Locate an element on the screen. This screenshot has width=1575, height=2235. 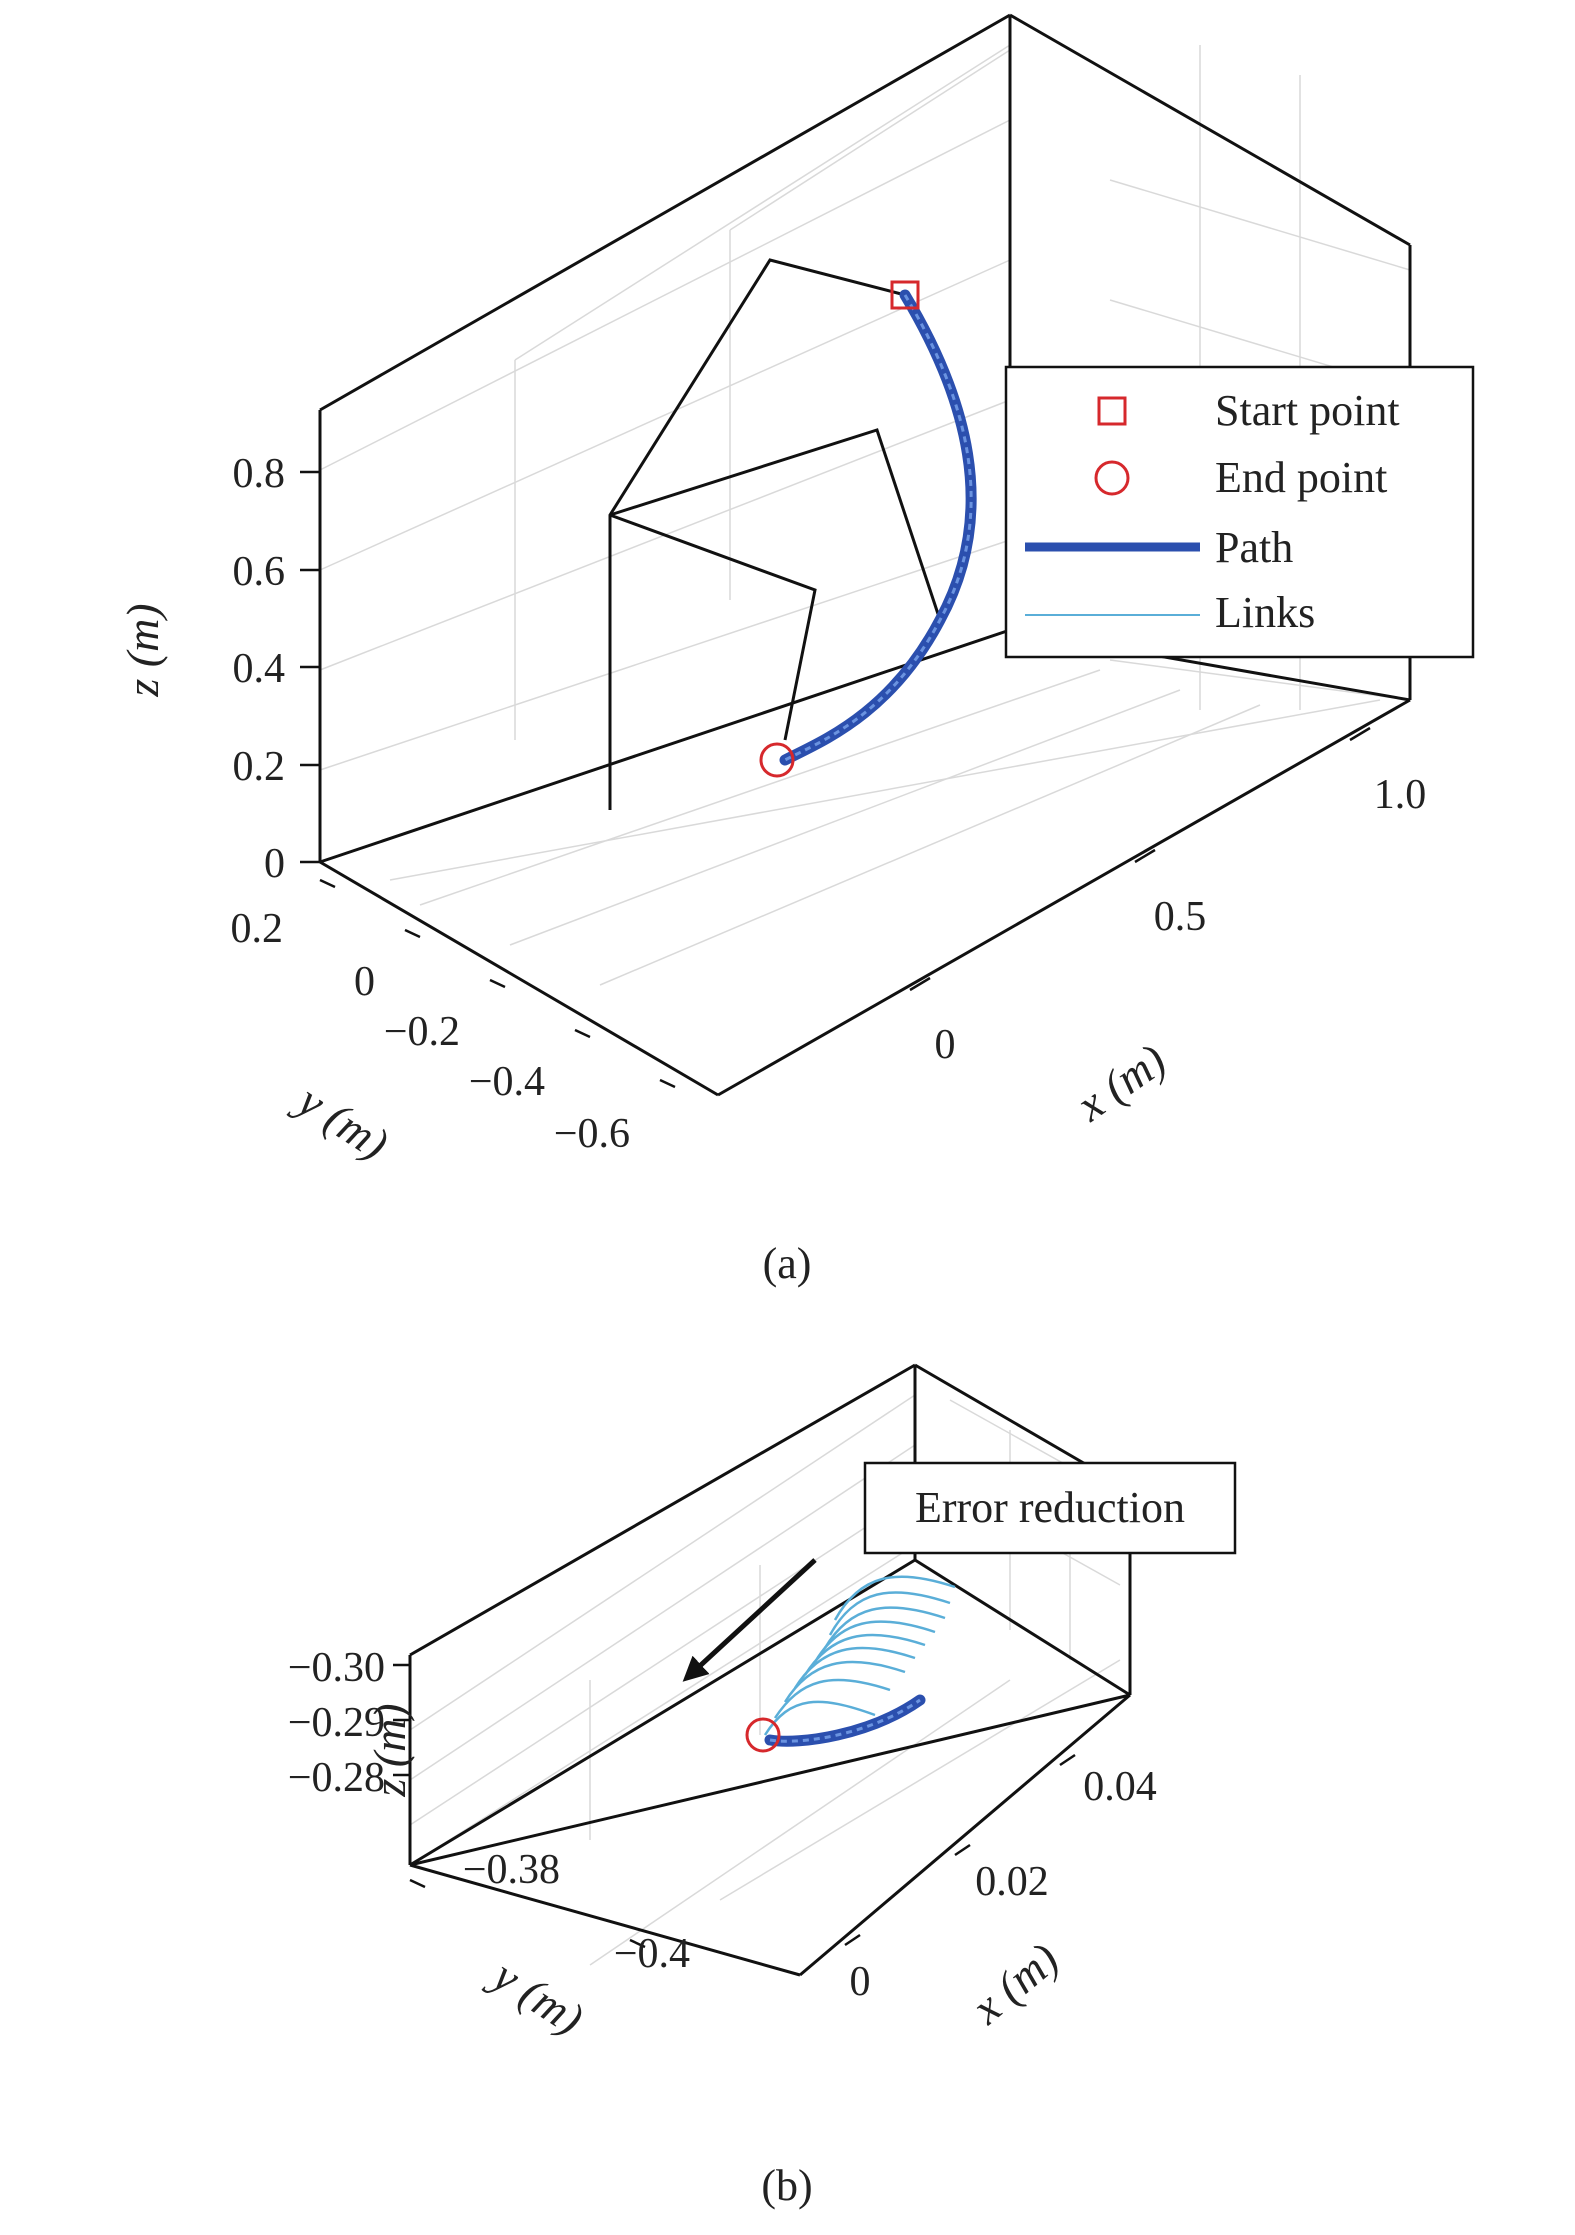
panel-b-axes is located at coordinates (734, 1806).